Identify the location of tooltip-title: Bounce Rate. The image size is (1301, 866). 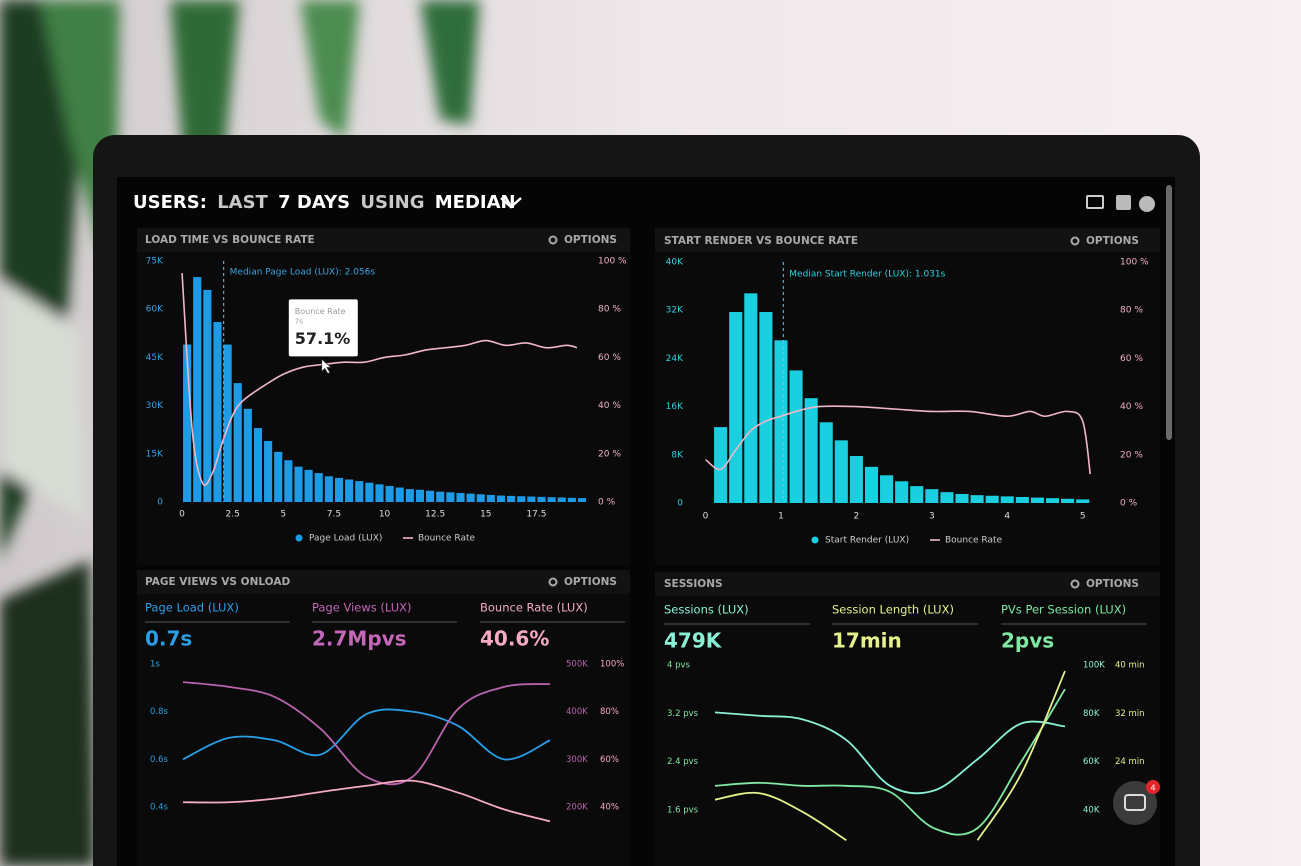
(320, 311).